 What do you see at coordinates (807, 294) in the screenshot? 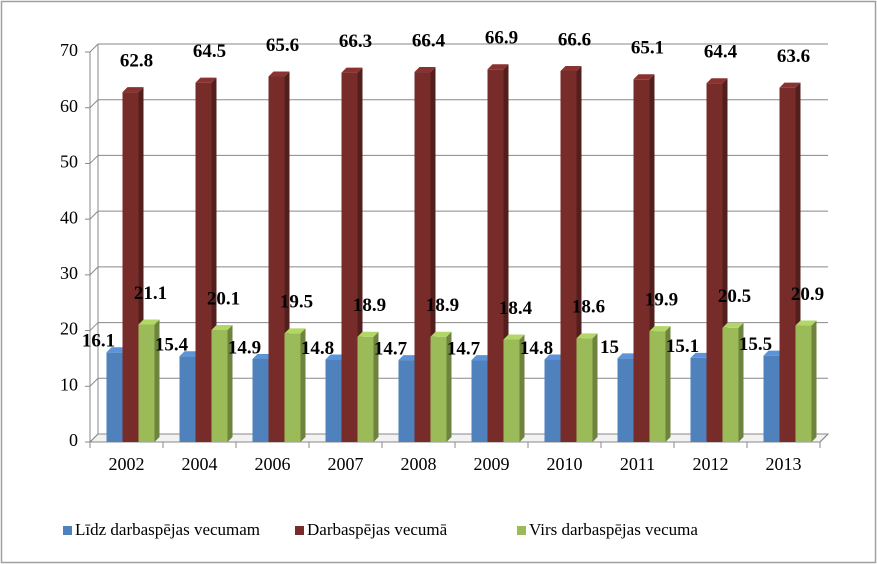
I see `value-label: 20.9` at bounding box center [807, 294].